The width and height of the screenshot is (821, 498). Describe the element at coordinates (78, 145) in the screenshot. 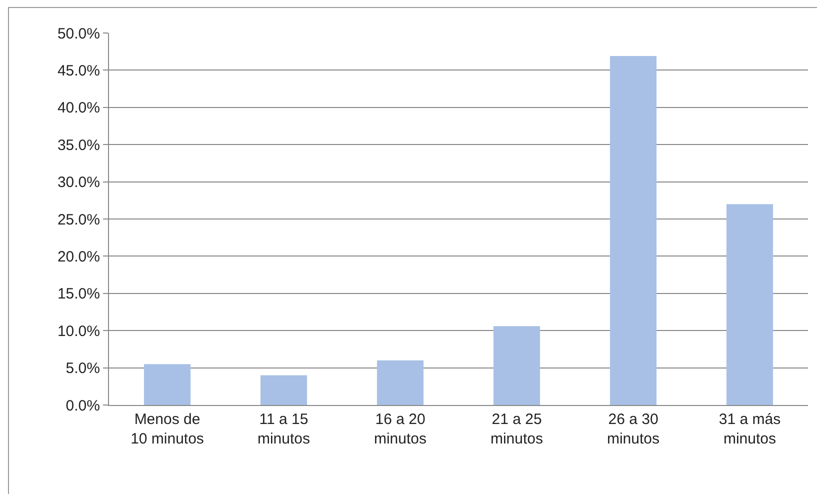

I see `y-tick-label: 35.0%` at that location.